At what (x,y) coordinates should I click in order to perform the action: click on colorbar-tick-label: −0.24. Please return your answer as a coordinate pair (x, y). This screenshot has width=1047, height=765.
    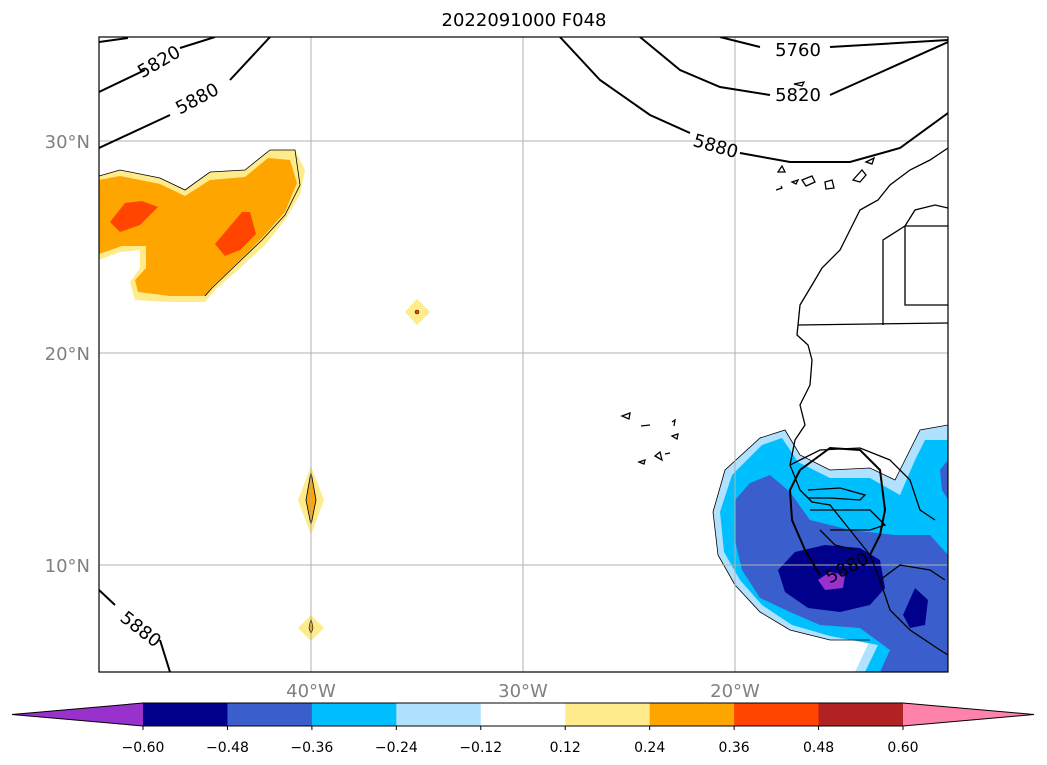
    Looking at the image, I should click on (396, 748).